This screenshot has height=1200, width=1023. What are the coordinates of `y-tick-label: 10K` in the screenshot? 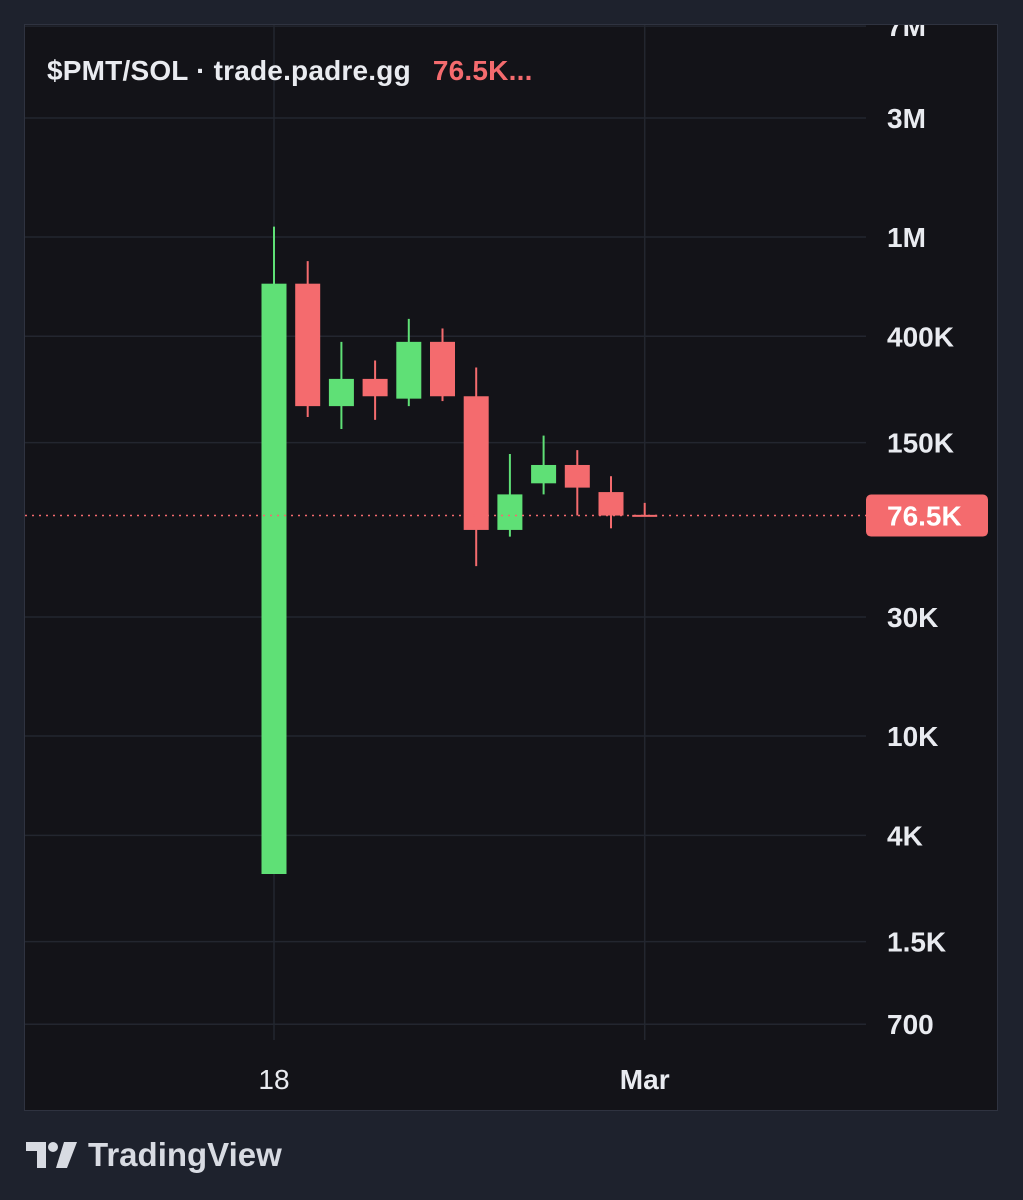 It's located at (912, 736).